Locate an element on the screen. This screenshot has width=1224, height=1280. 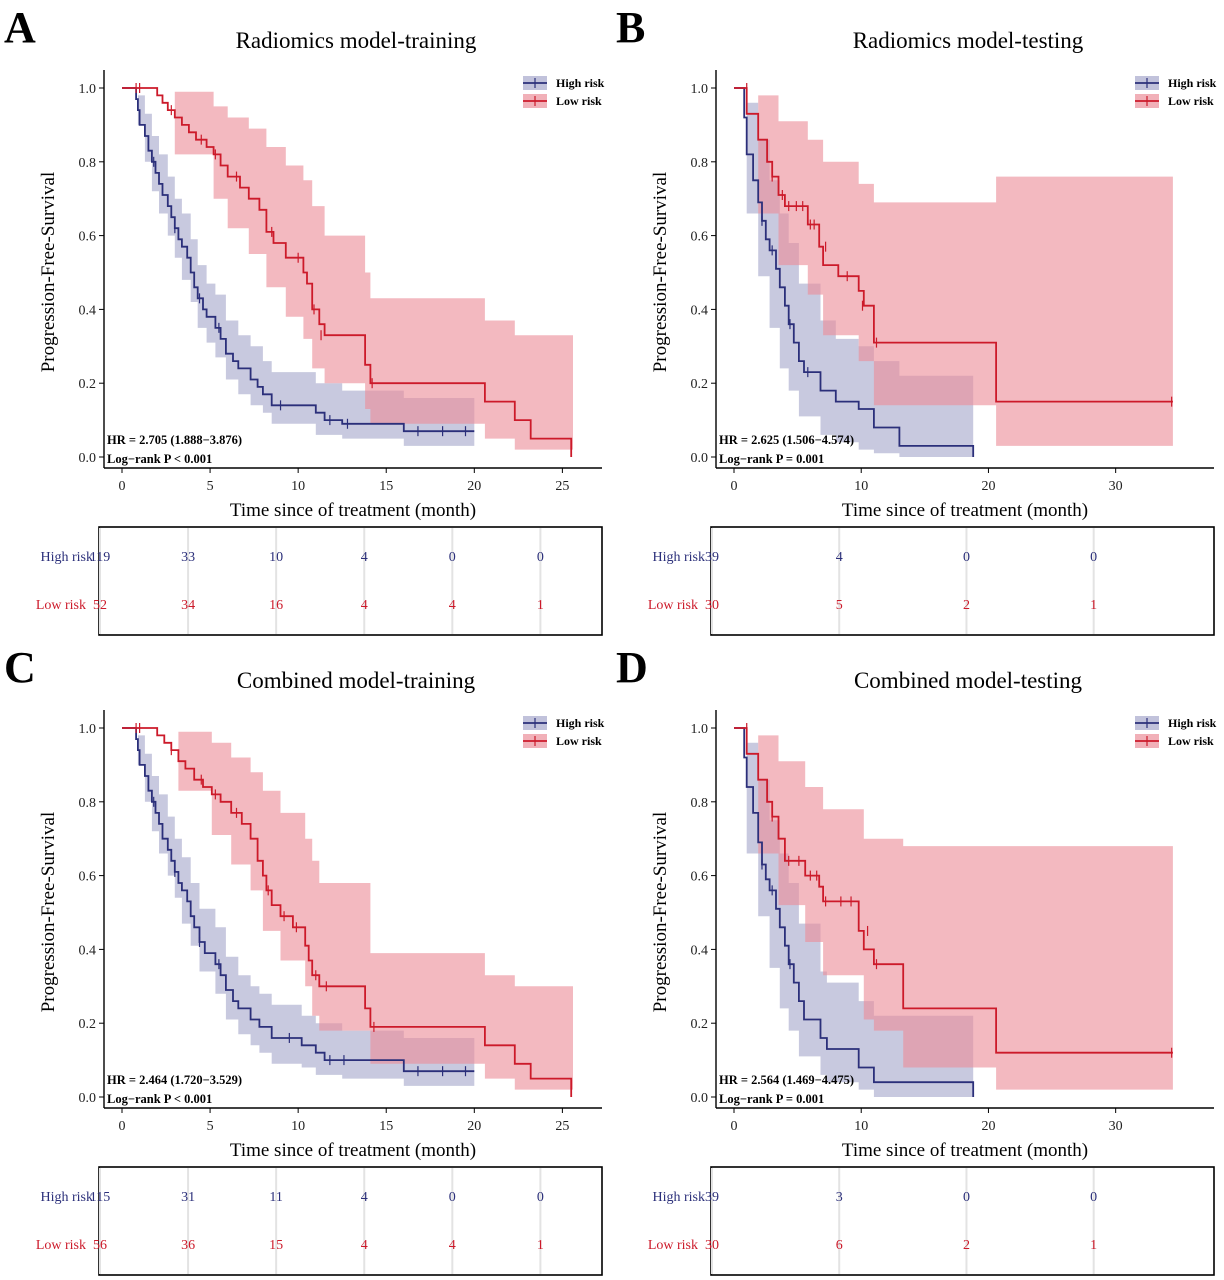
hazard-ratio-text: HR = 2.625 (1.506−4.574) is located at coordinates (786, 440).